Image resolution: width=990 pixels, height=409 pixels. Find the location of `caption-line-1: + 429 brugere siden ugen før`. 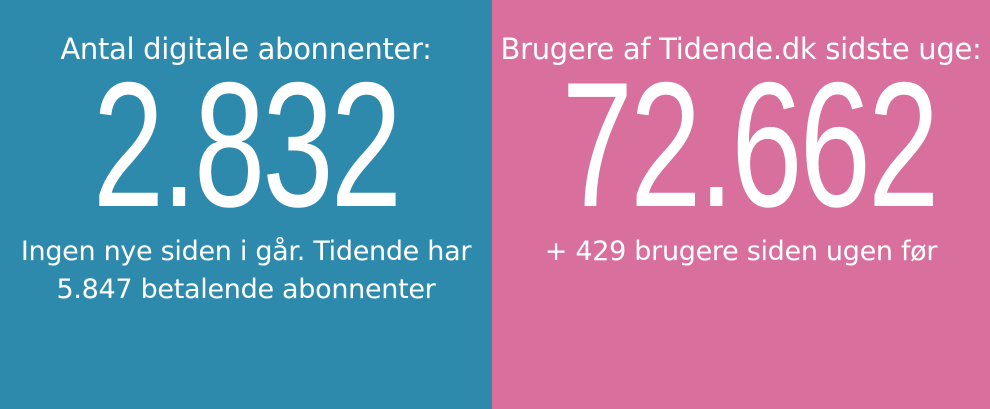

caption-line-1: + 429 brugere siden ugen før is located at coordinates (741, 251).